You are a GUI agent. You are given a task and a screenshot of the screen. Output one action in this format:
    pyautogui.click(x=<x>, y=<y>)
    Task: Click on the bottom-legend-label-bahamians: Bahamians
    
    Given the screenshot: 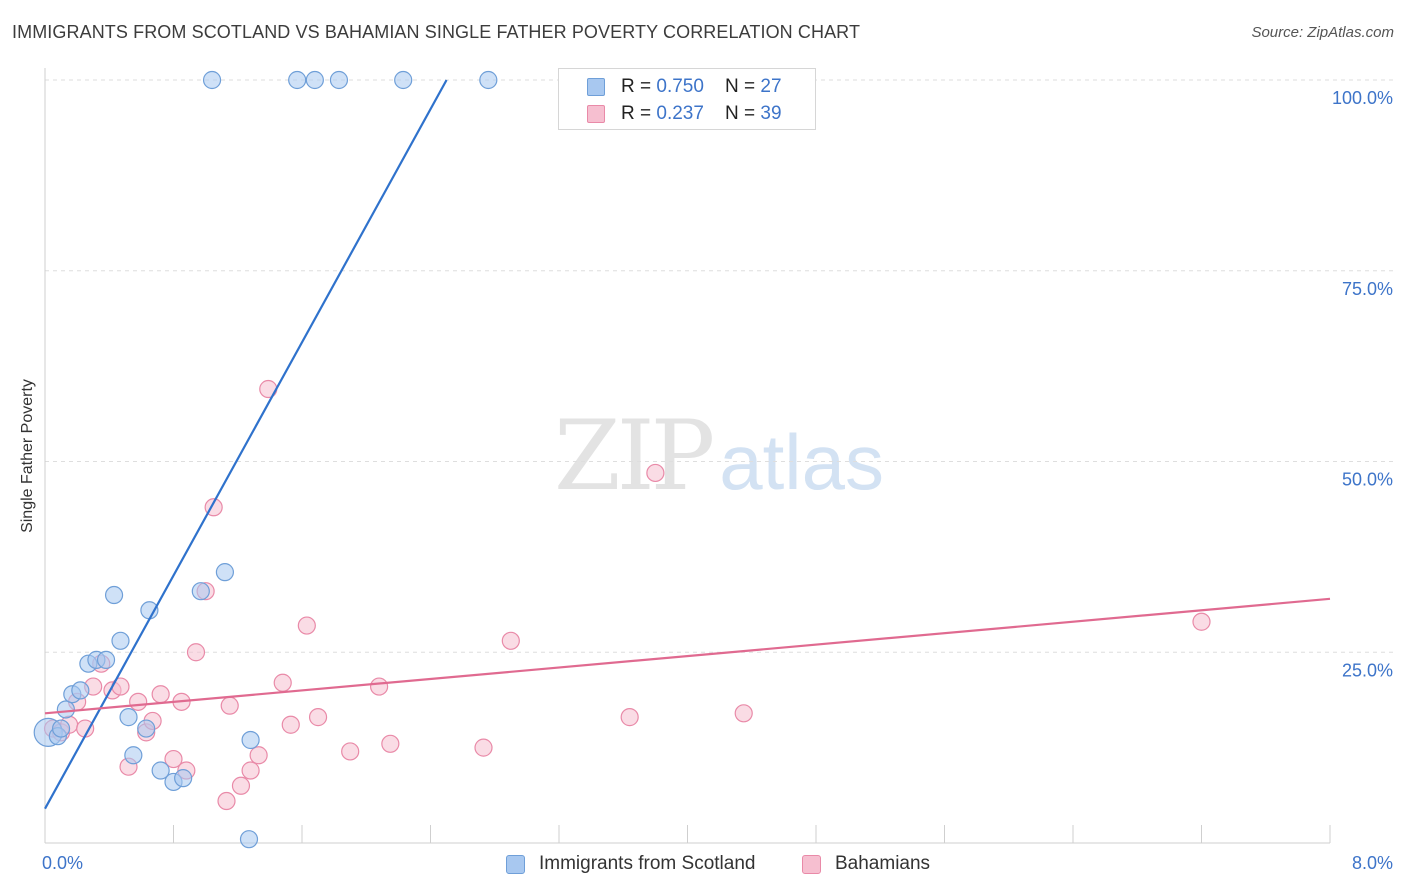 What is the action you would take?
    pyautogui.click(x=883, y=863)
    